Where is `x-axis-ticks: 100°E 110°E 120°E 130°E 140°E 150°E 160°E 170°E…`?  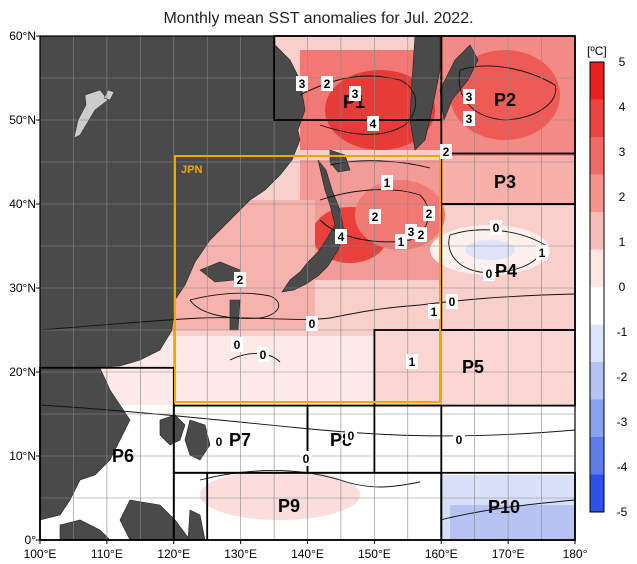
x-axis-ticks: 100°E 110°E 120°E 130°E 140°E 150°E 160°E 170°E… is located at coordinates (306, 550).